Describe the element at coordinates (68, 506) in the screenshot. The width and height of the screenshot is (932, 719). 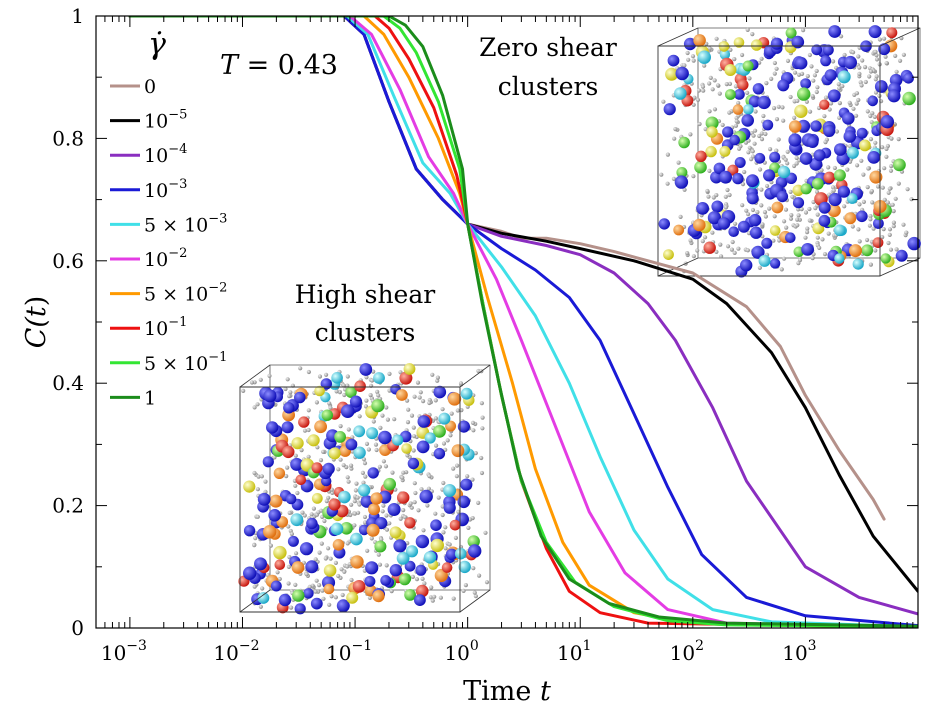
I see `y-tick-label-1: 0.2` at that location.